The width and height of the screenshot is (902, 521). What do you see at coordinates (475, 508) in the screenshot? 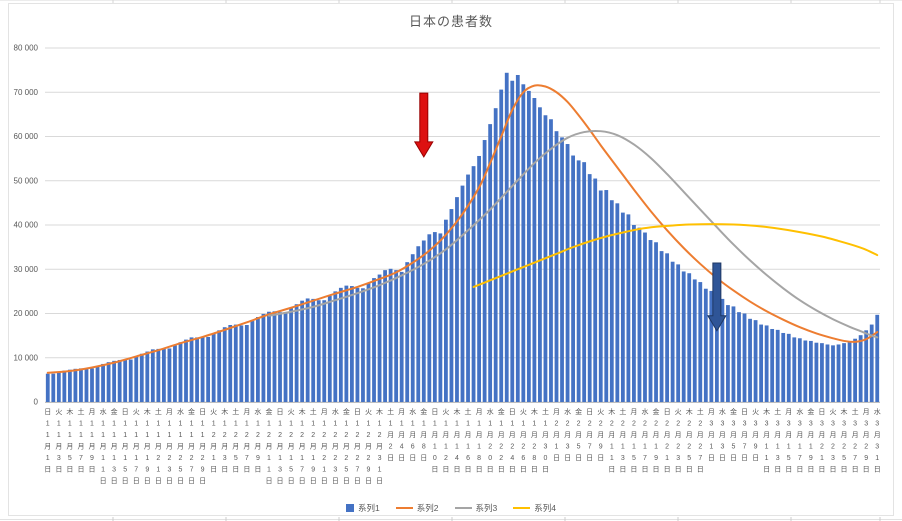
I see `legend-item-3: 系列3` at bounding box center [475, 508].